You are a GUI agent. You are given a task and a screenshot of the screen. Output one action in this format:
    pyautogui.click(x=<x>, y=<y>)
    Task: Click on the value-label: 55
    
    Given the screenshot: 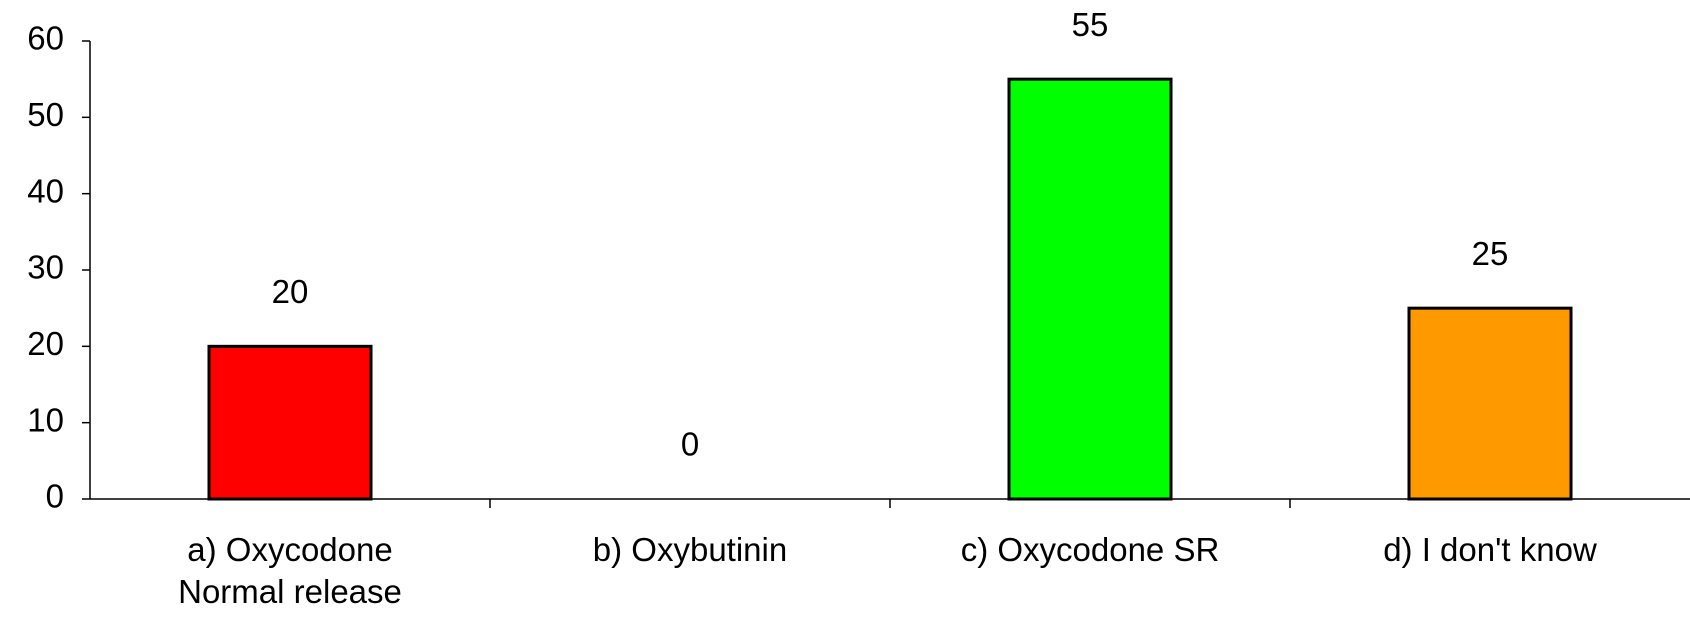 What is the action you would take?
    pyautogui.click(x=1090, y=24)
    